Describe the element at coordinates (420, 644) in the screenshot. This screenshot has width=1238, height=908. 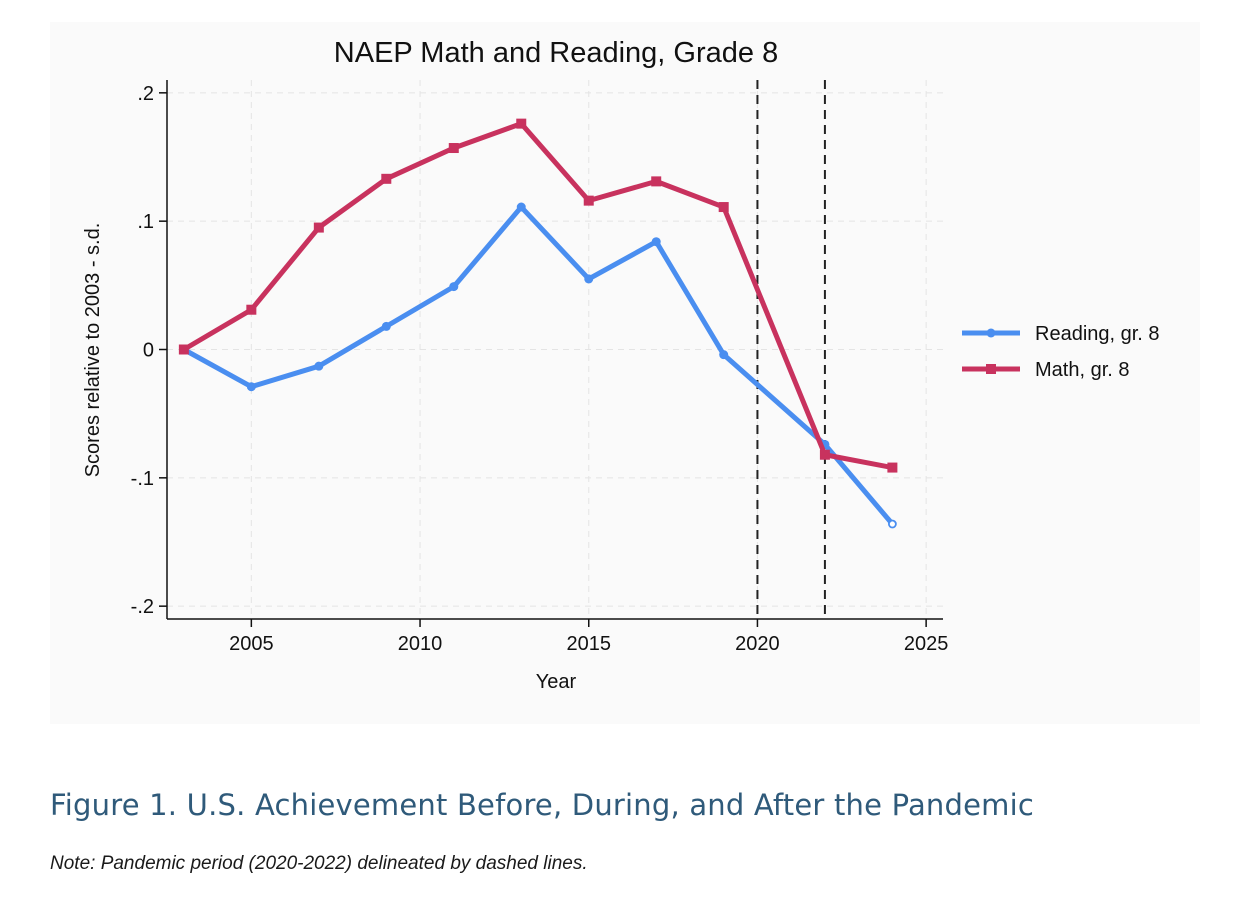
I see `x-tick-label: 2010` at that location.